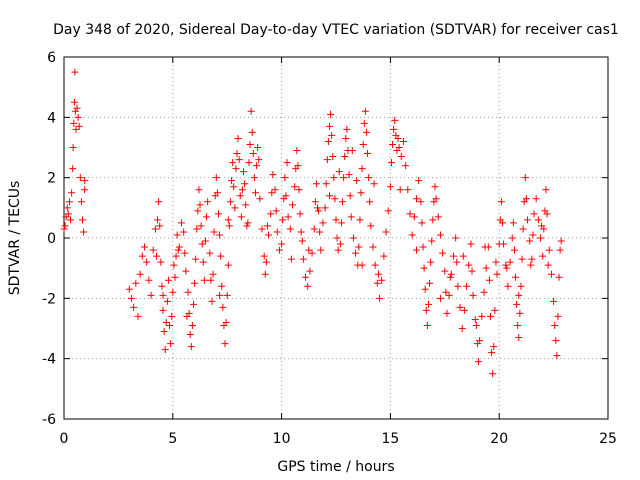  What do you see at coordinates (51, 118) in the screenshot?
I see `y-tick-label: 4` at bounding box center [51, 118].